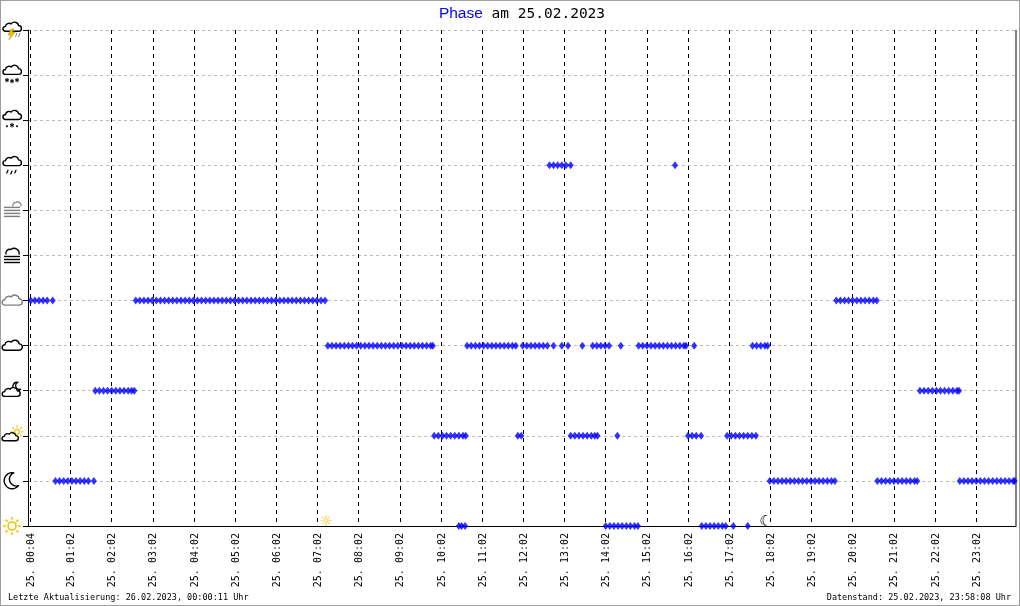 The width and height of the screenshot is (1020, 606). I want to click on x-tick-label: 25. 03:02, so click(153, 560).